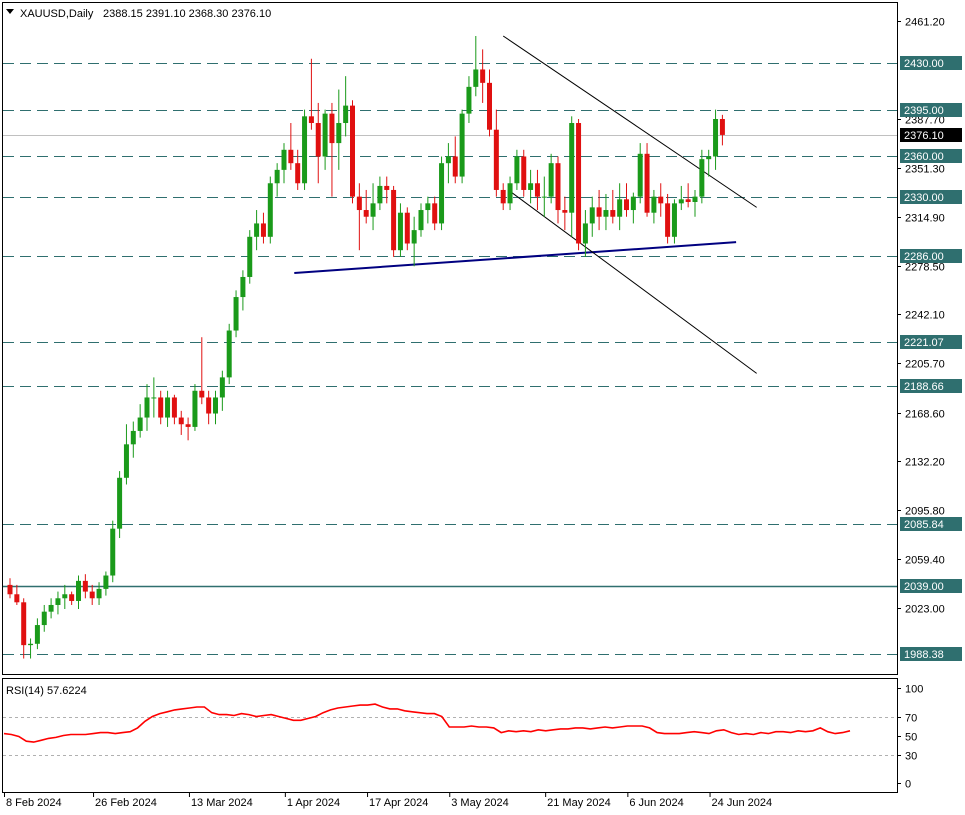  What do you see at coordinates (925, 512) in the screenshot?
I see `price-tick-label: 2095.80` at bounding box center [925, 512].